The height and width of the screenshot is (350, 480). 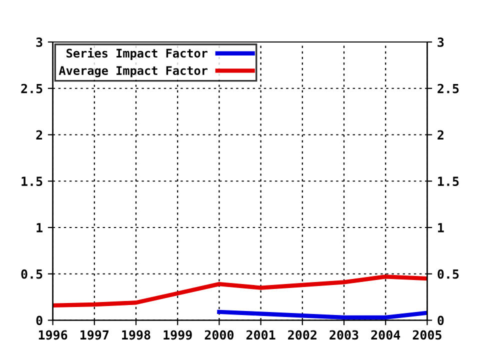 What do you see at coordinates (344, 335) in the screenshot?
I see `x-tick-label: 2003` at bounding box center [344, 335].